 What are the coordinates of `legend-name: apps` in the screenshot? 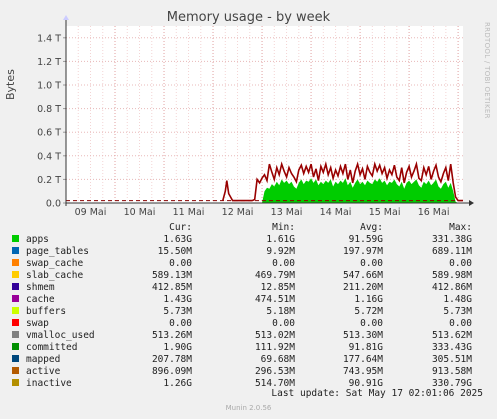 It's located at (37, 239).